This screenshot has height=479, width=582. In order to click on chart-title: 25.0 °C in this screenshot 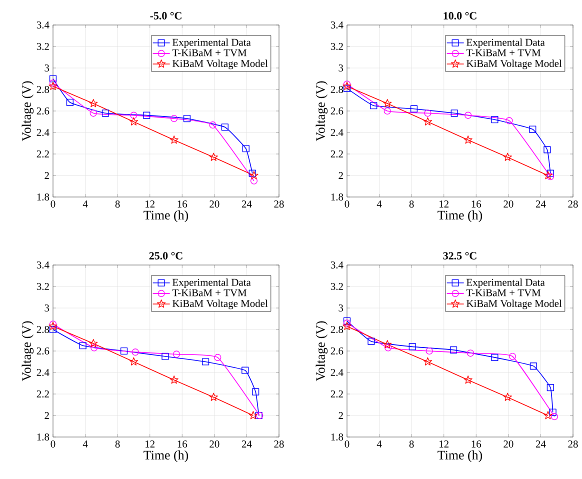, I will do `click(165, 256)`.